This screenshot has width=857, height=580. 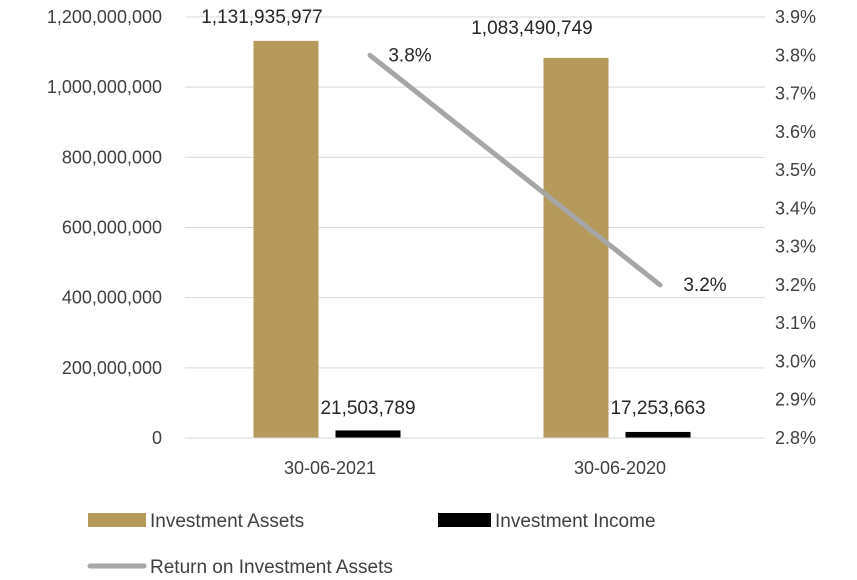 What do you see at coordinates (795, 323) in the screenshot?
I see `right-tick-label: 3.1%` at bounding box center [795, 323].